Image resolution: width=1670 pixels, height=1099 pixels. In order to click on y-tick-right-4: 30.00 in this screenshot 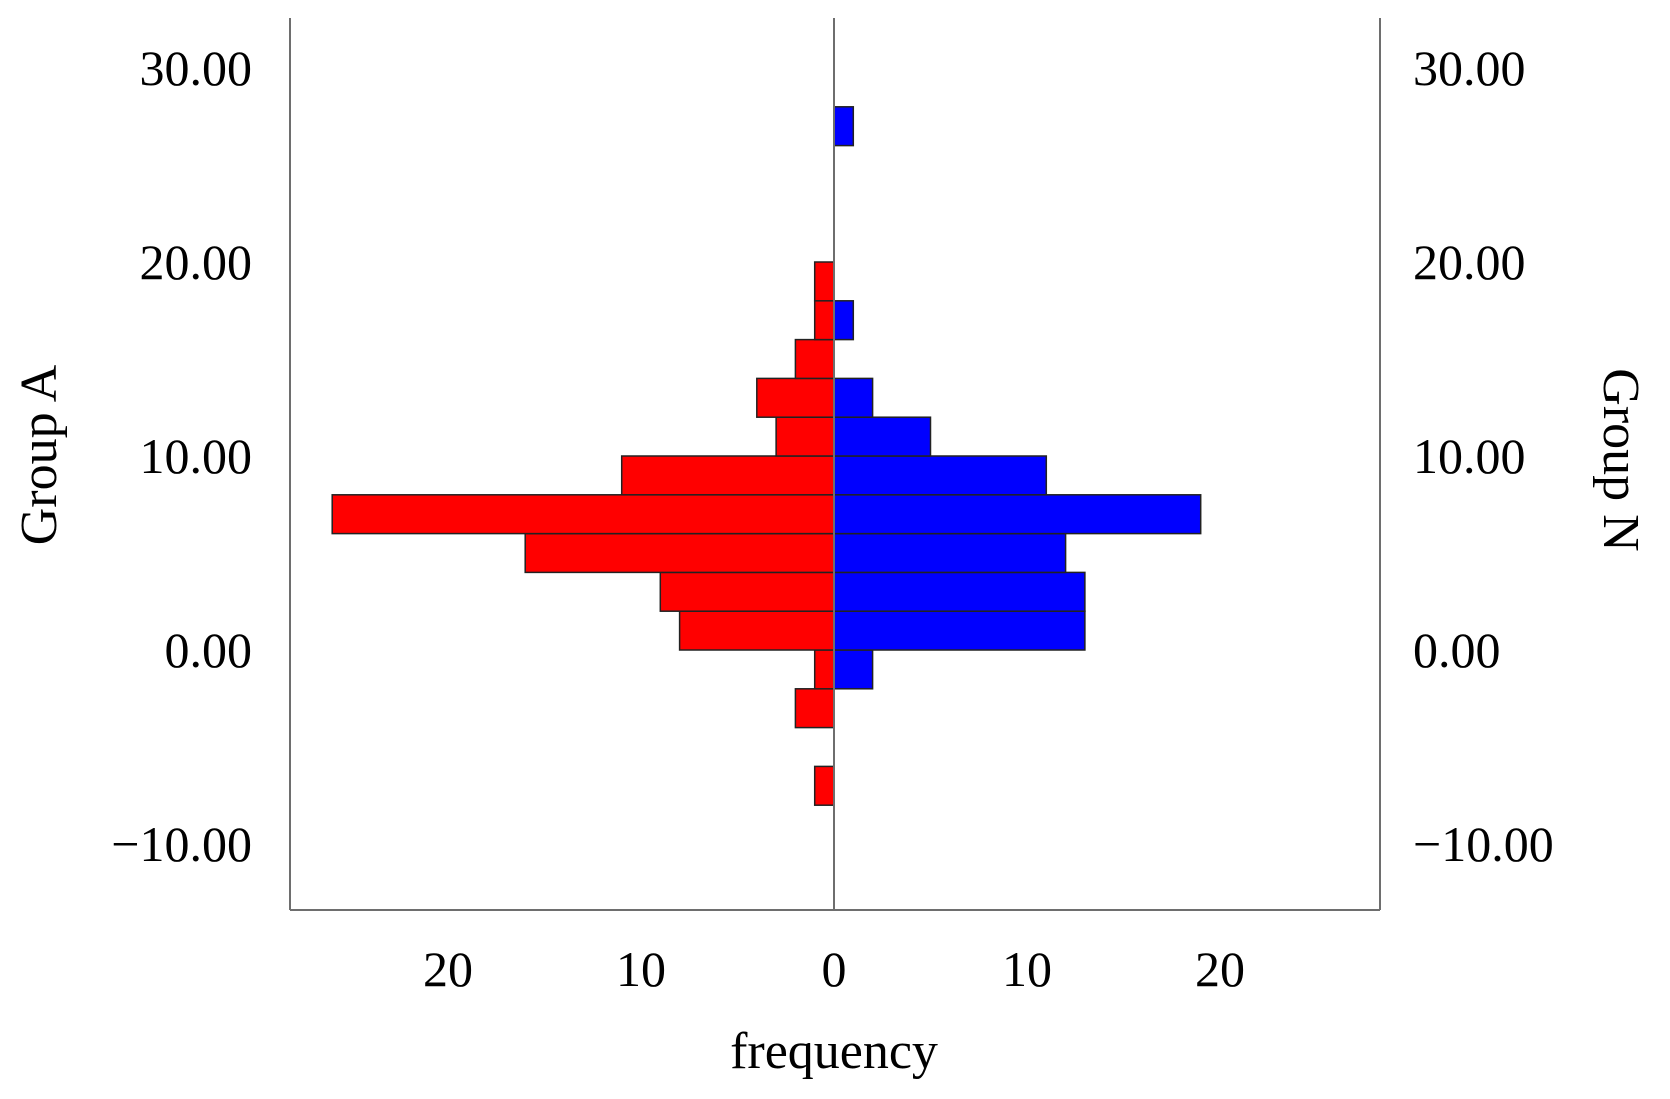, I will do `click(1469, 68)`.